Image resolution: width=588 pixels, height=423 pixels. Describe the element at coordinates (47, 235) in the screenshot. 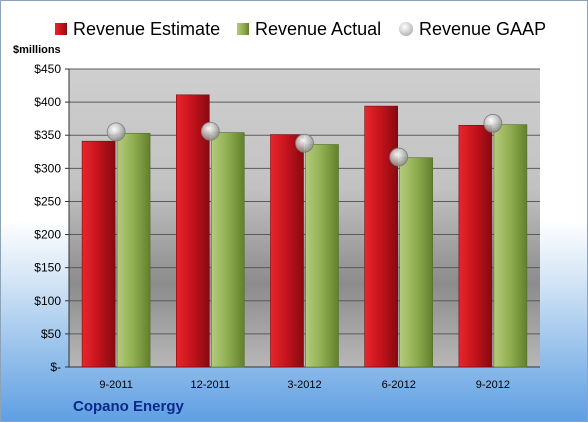

I see `y-tick-label: $200` at that location.